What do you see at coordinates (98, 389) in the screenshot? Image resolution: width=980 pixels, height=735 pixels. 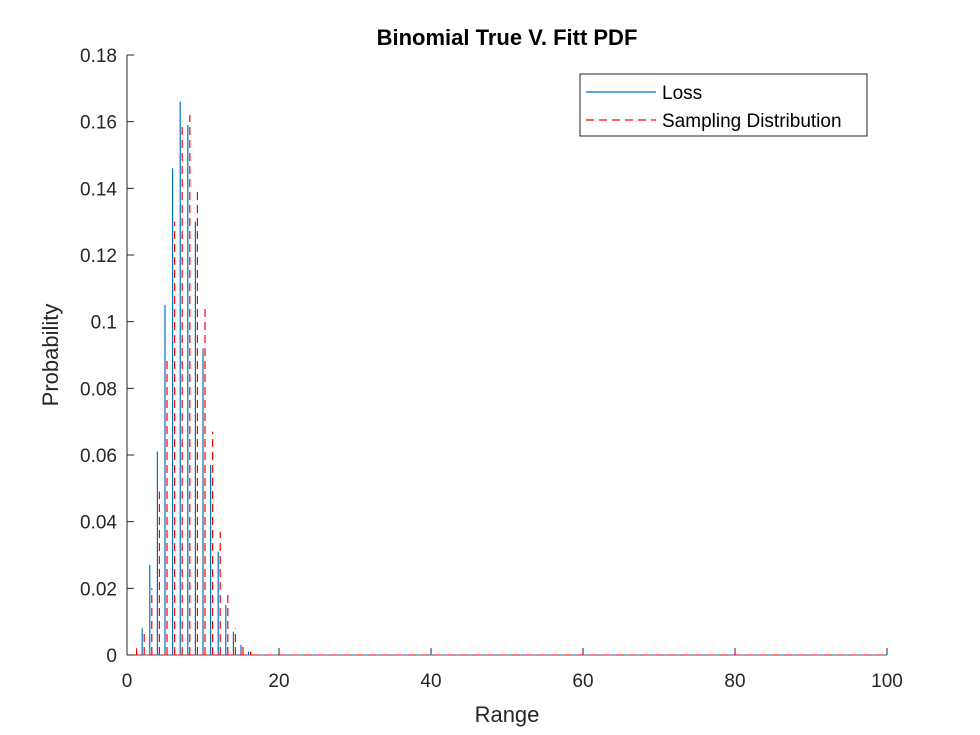 I see `y-tick-label: 0.08` at bounding box center [98, 389].